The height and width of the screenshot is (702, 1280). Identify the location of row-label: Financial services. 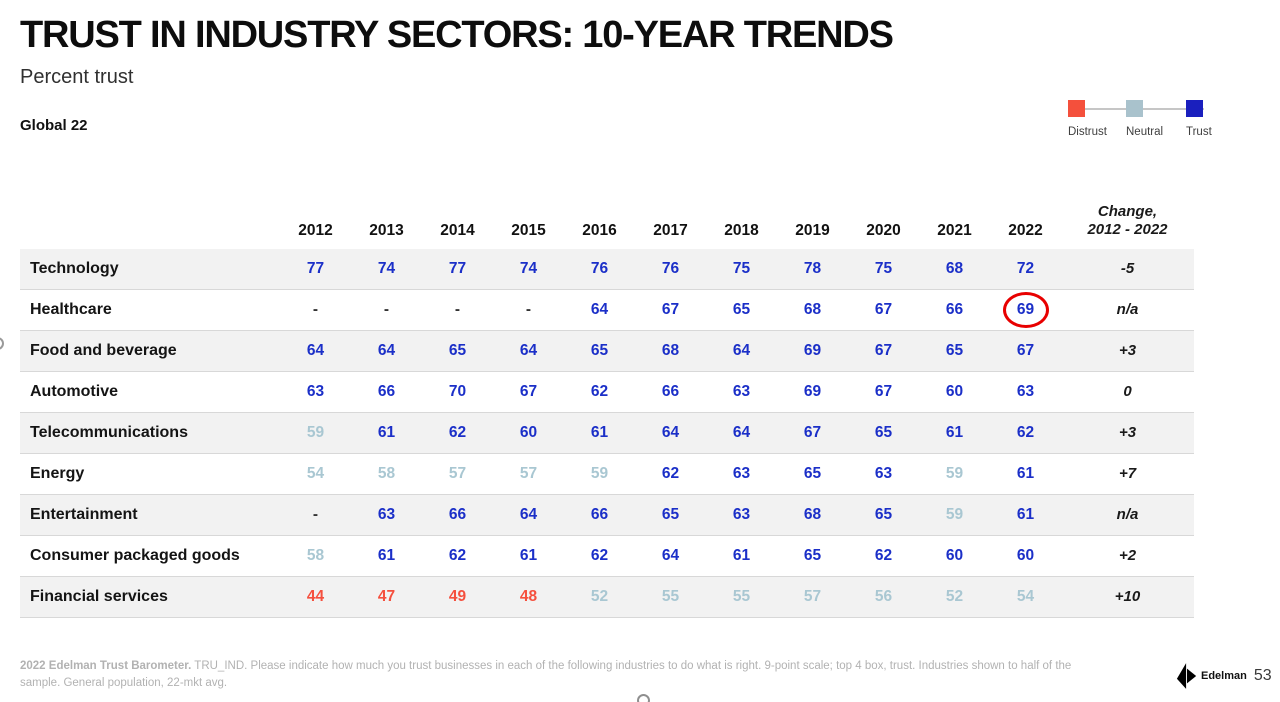
(99, 596).